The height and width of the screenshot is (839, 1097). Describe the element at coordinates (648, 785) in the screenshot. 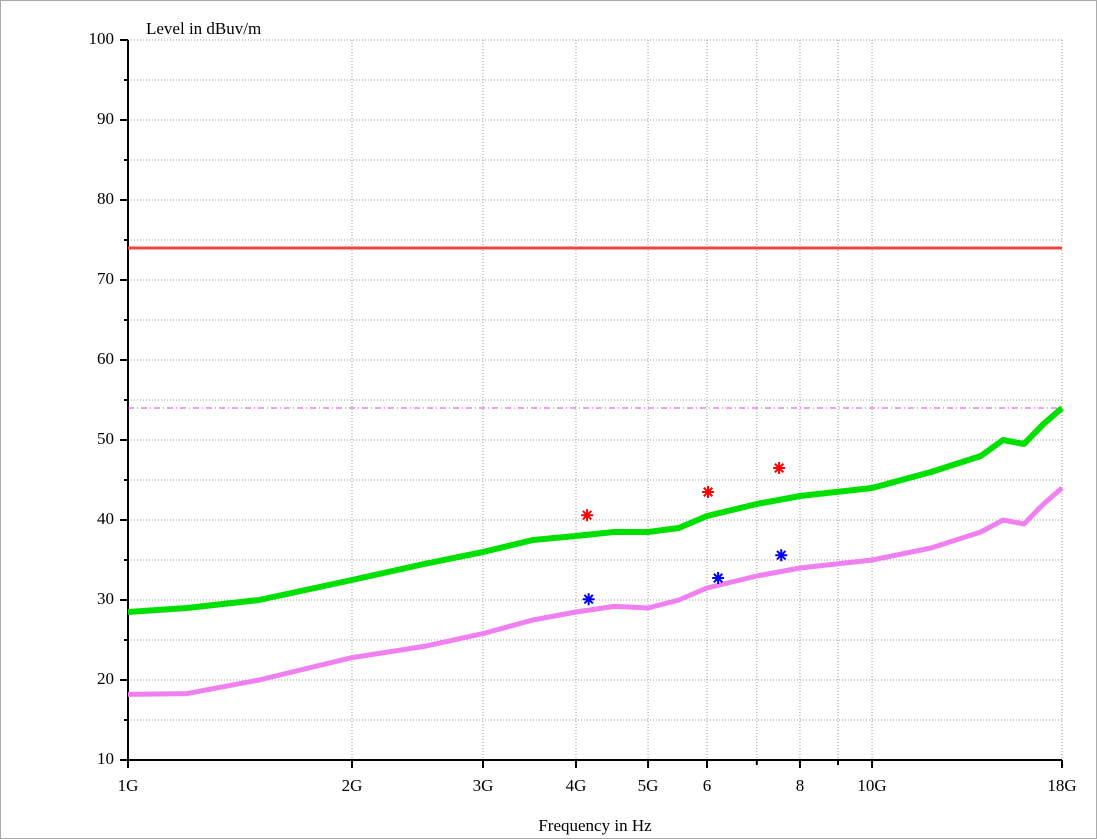

I see `x-tick-label: 5G` at that location.